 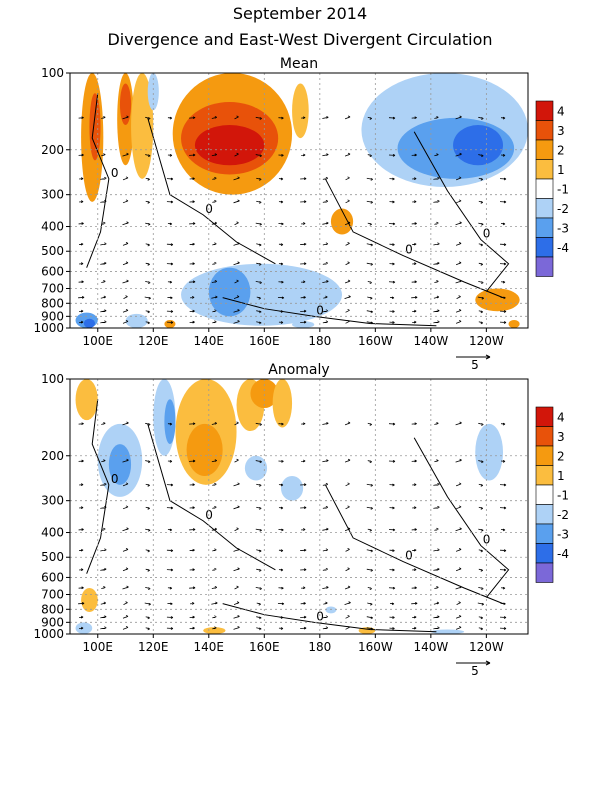 I want to click on mean-x-tick-label-1: 120E, so click(x=153, y=341).